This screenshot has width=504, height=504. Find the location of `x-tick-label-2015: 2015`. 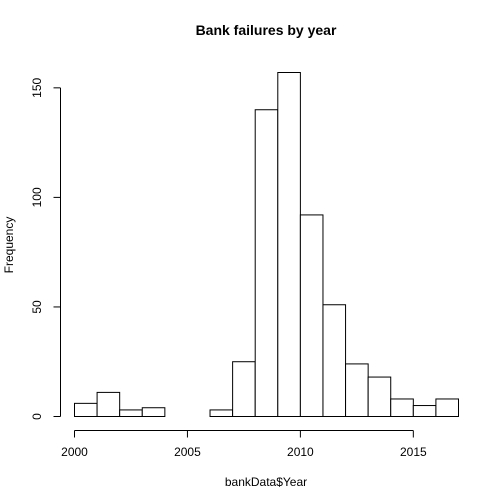

x-tick-label-2015: 2015 is located at coordinates (413, 452).